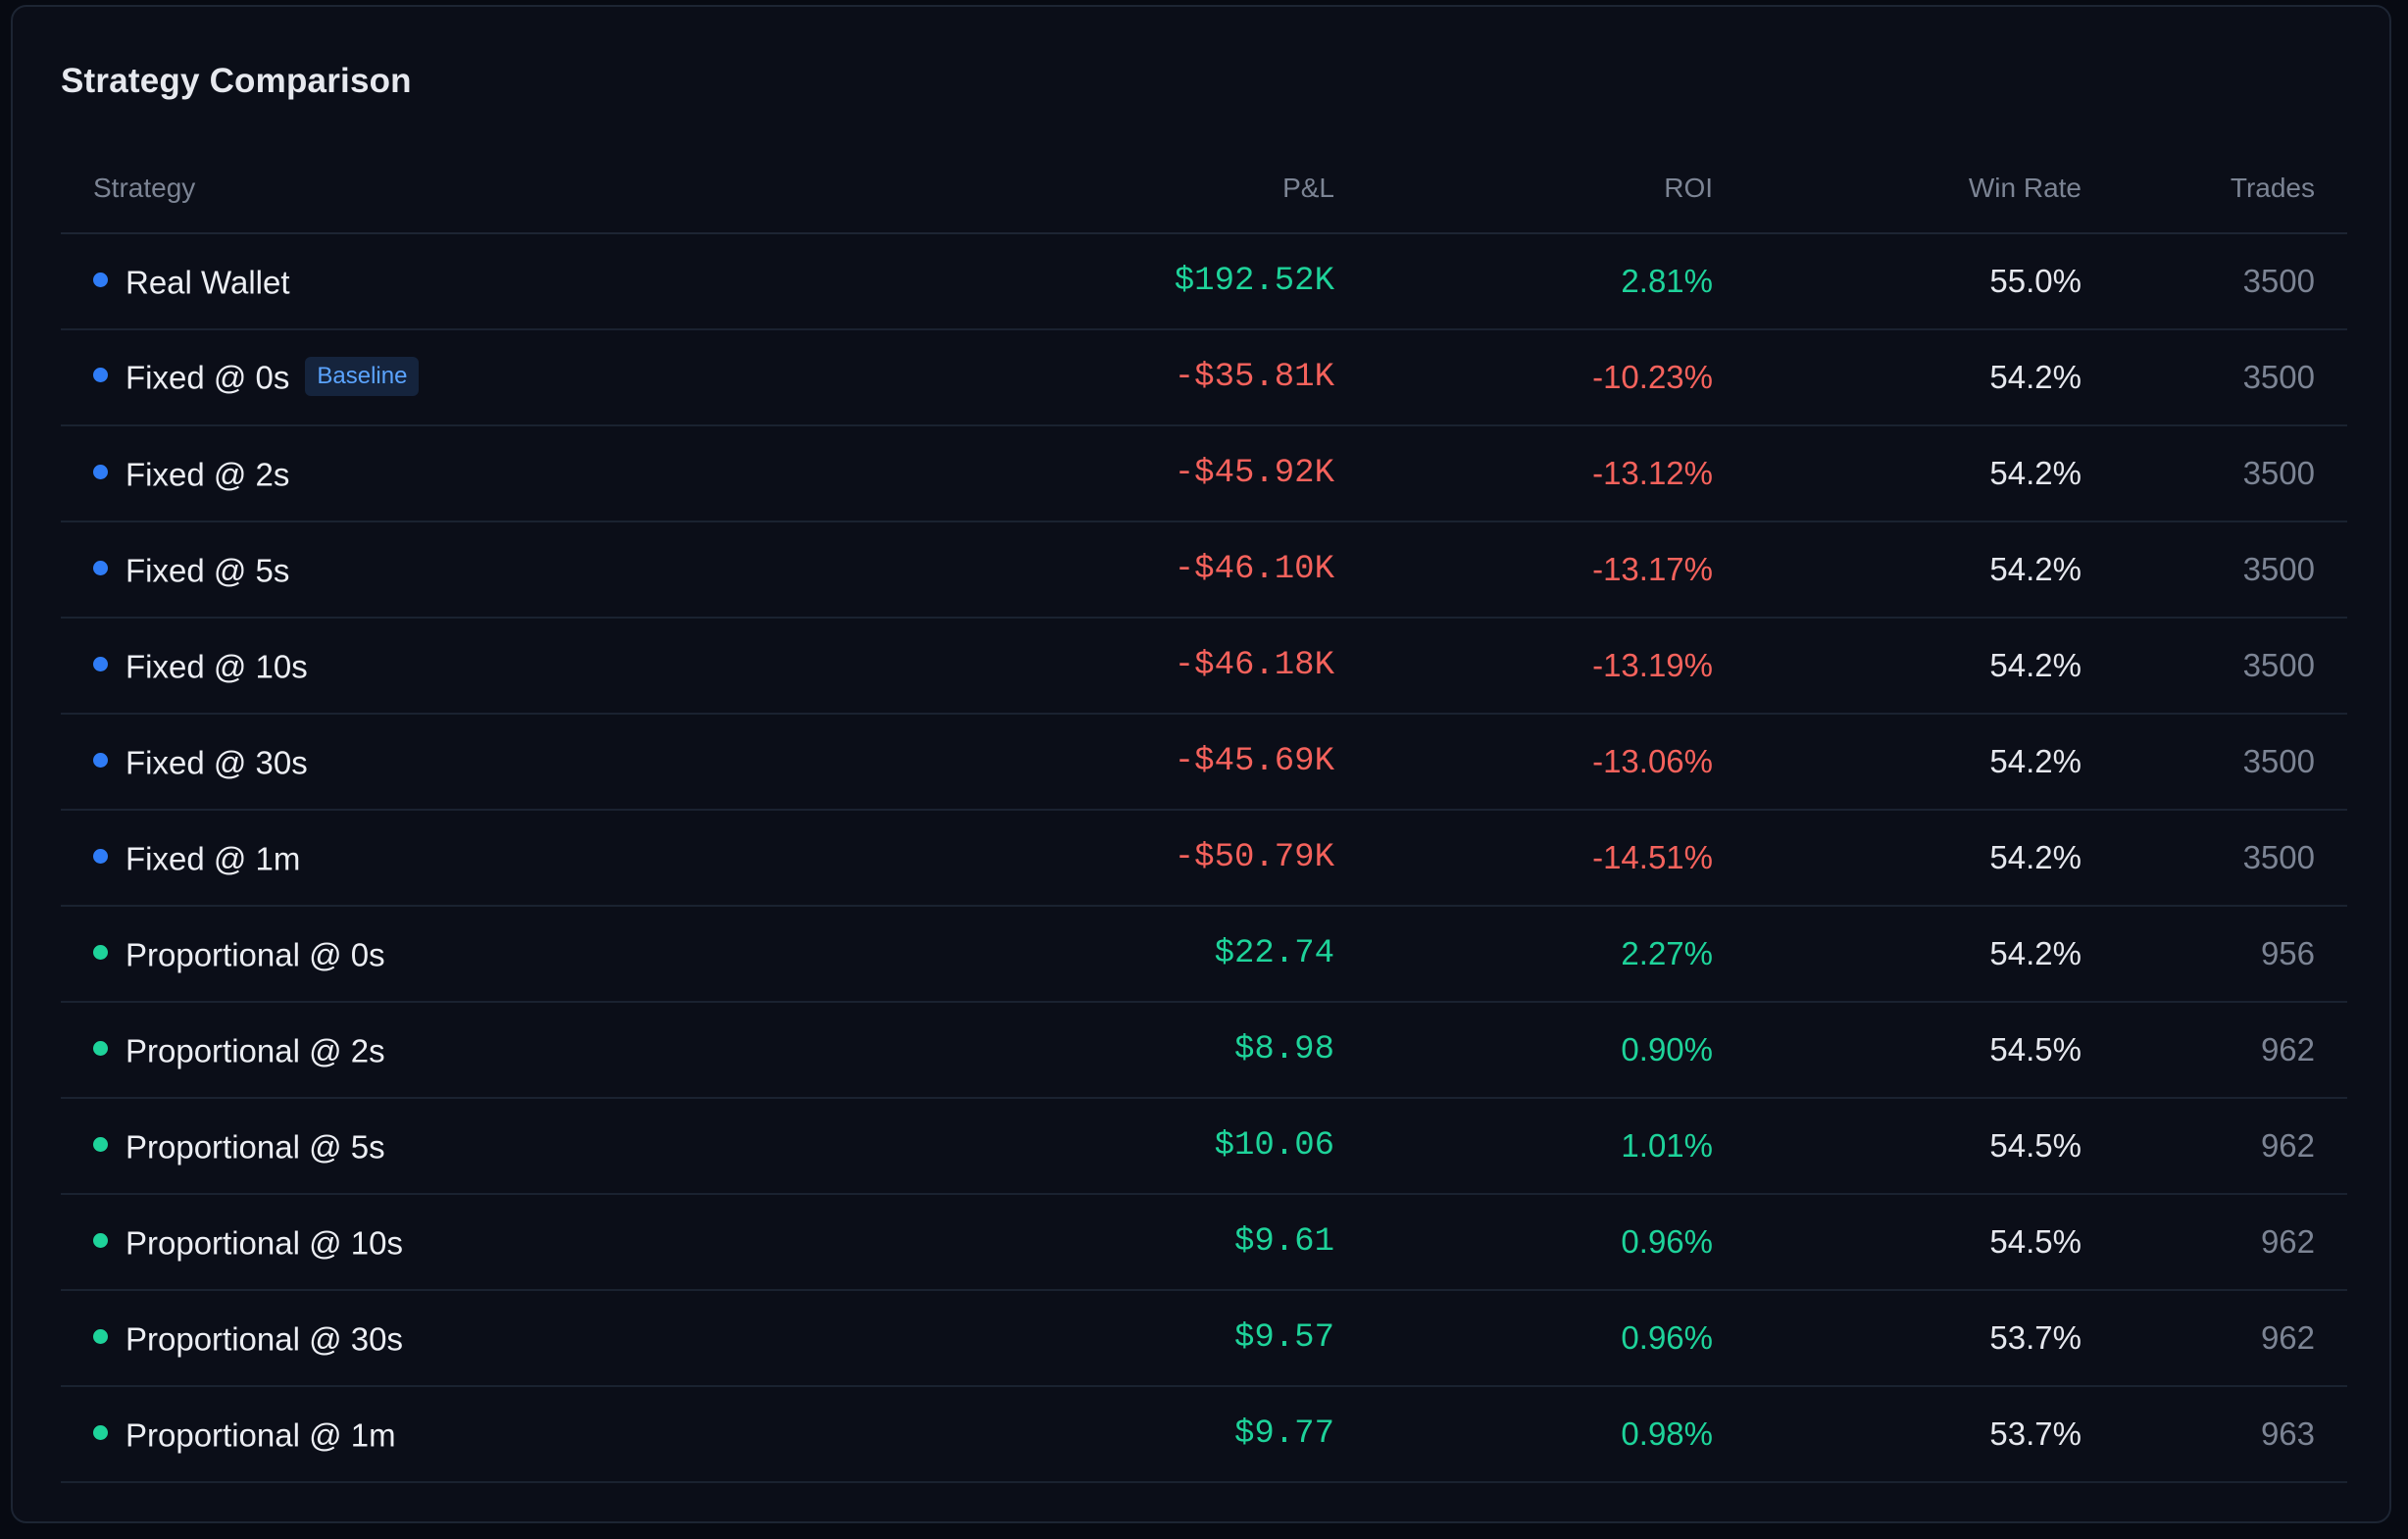 Image resolution: width=2408 pixels, height=1539 pixels. I want to click on table-row: Fixed @ 30s -$45.69K -13.06% 54.2% 3500, so click(1204, 762).